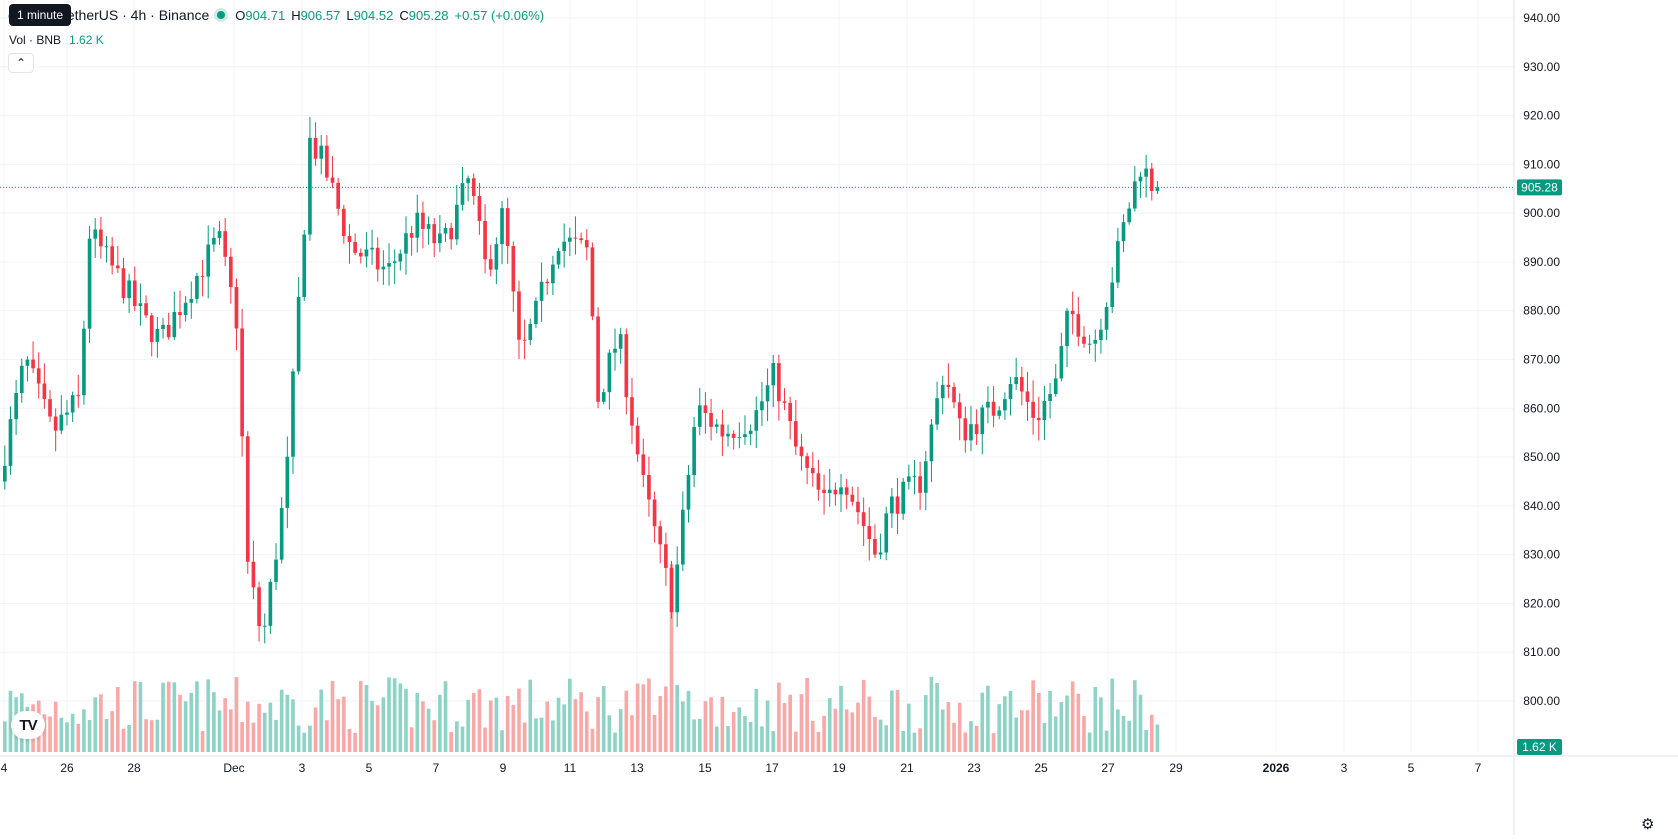 The height and width of the screenshot is (840, 1678). I want to click on price-tick-label: 800.00, so click(1541, 701).